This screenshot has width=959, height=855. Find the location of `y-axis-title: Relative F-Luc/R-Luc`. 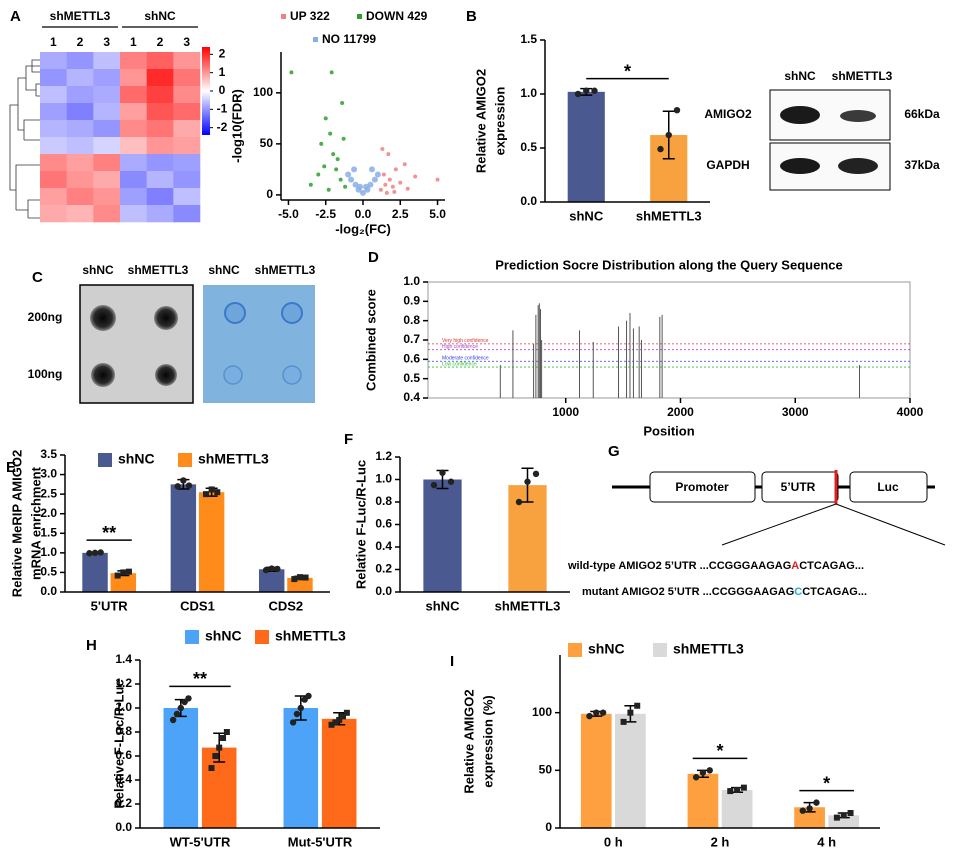

y-axis-title: Relative F-Luc/R-Luc is located at coordinates (118, 743).